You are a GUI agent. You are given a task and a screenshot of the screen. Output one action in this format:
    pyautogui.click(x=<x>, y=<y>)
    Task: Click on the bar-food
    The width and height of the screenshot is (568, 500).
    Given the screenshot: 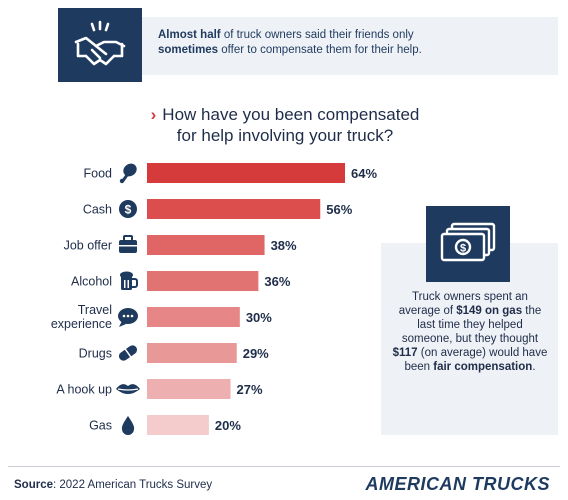 What is the action you would take?
    pyautogui.click(x=246, y=173)
    